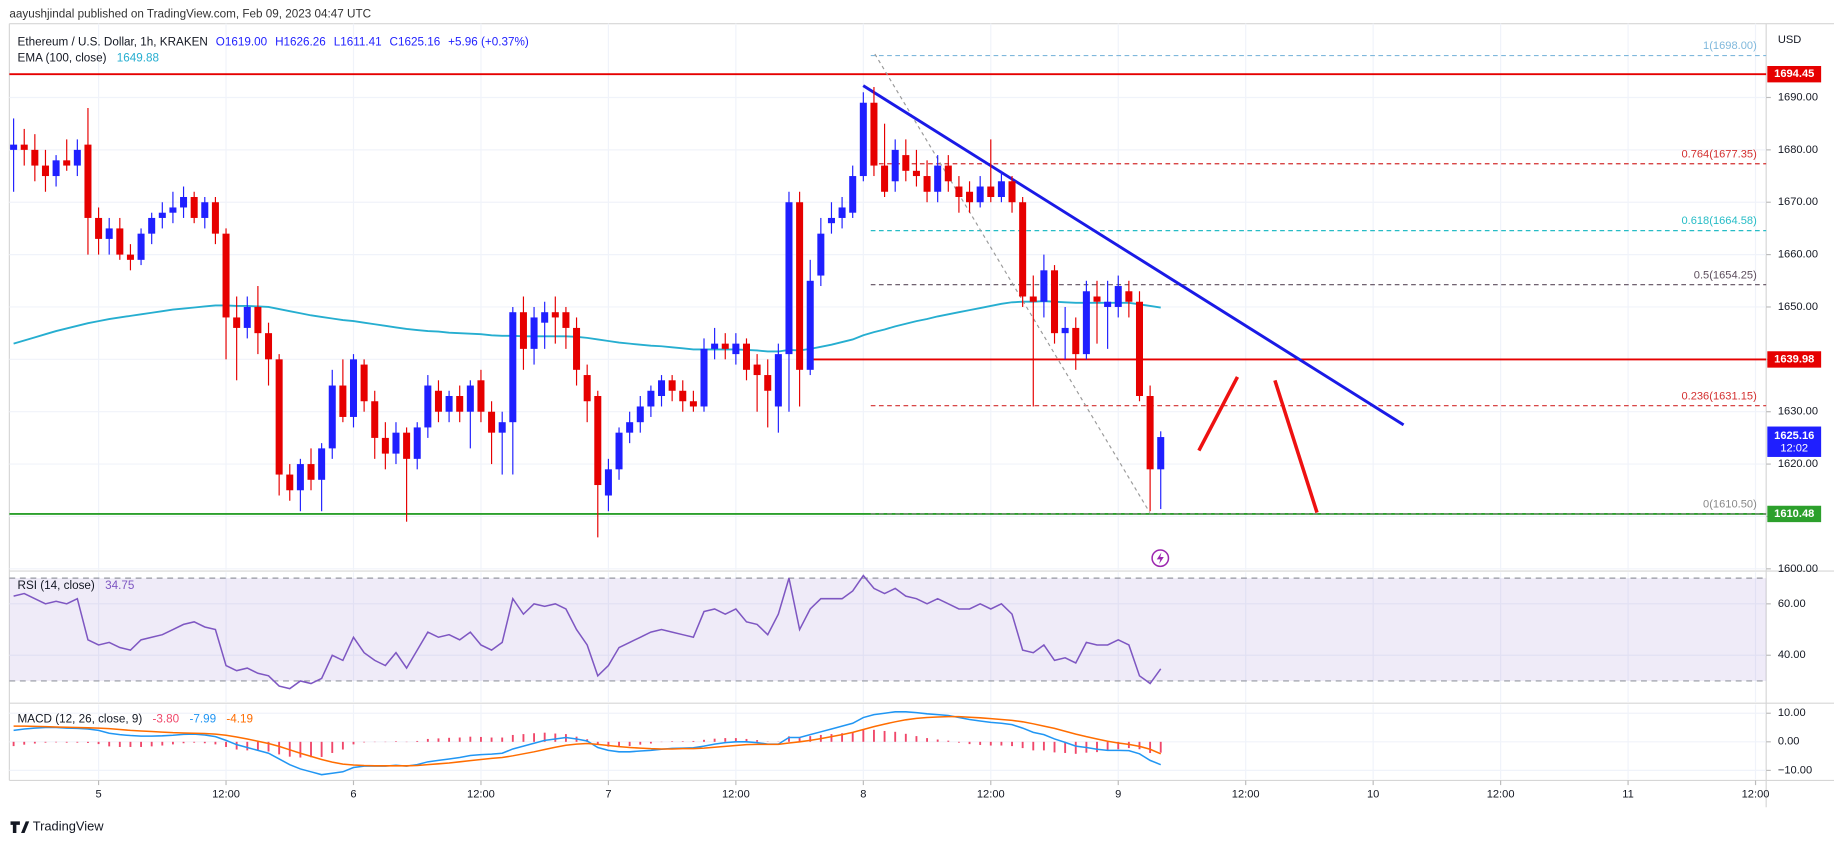  I want to click on fib-label: 0(1610.50), so click(1730, 504).